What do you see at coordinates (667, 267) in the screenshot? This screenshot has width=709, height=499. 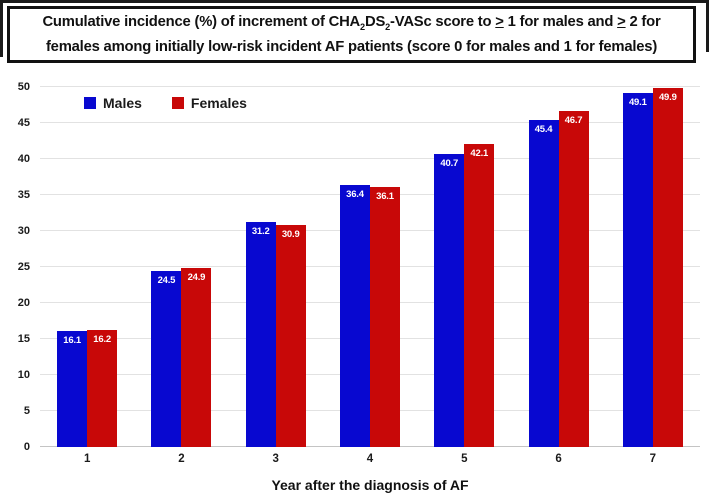 I see `bar-females: 49.9` at bounding box center [667, 267].